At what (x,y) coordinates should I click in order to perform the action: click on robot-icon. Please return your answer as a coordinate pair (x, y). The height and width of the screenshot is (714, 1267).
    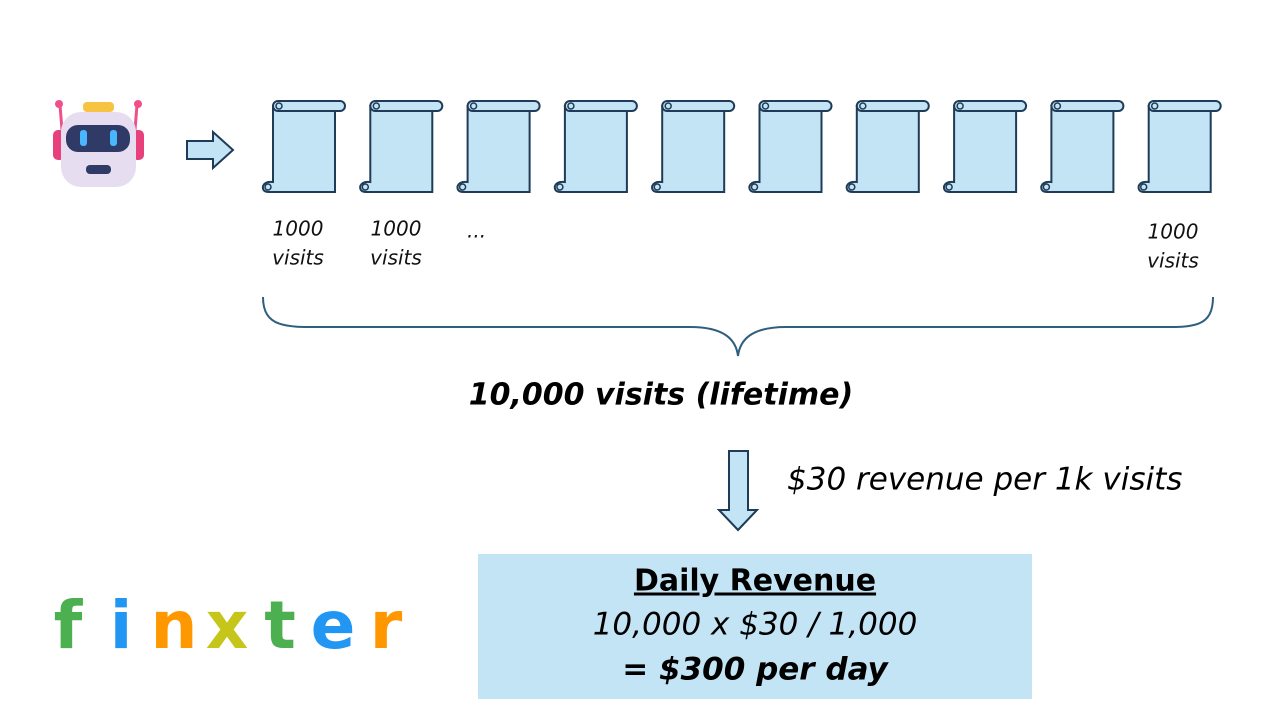
    Looking at the image, I should click on (98, 143).